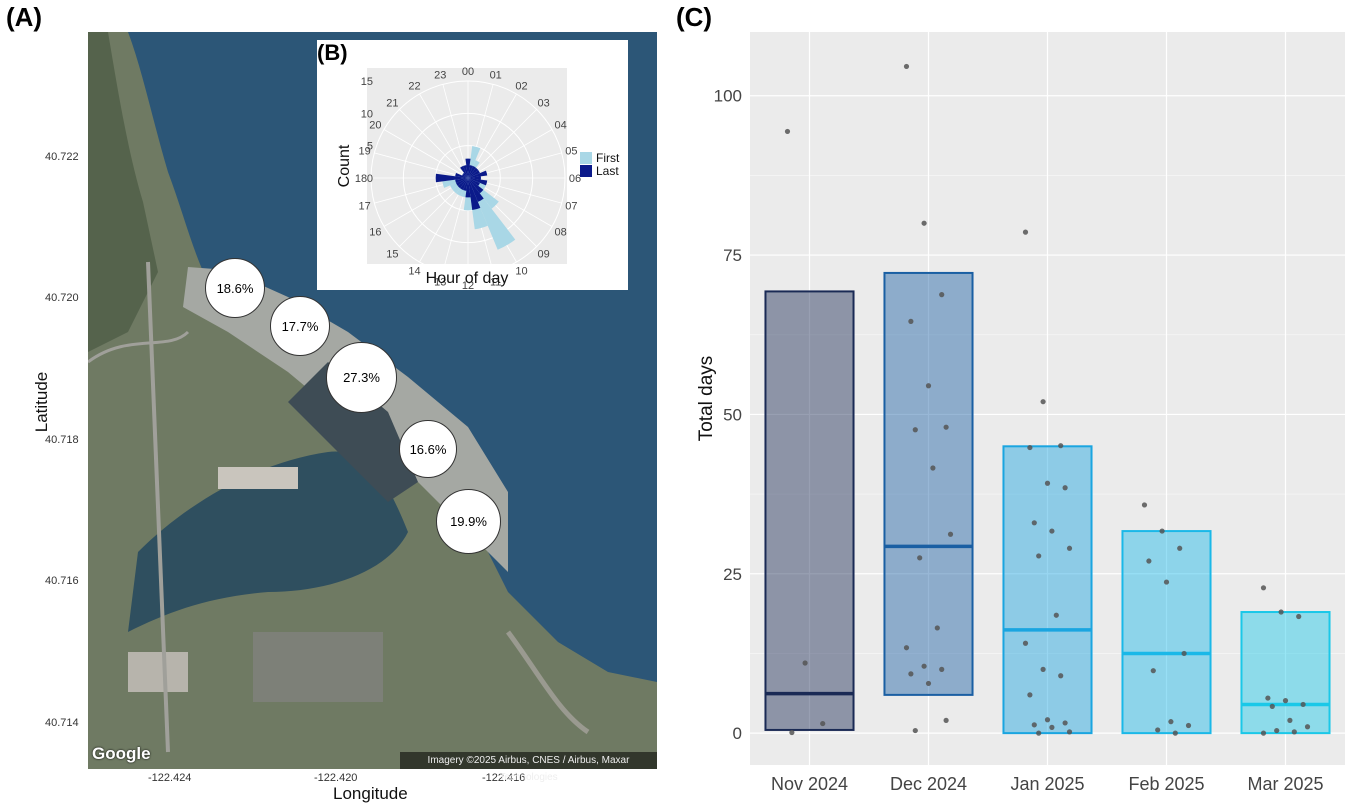  Describe the element at coordinates (607, 171) in the screenshot. I see `legend-label: Last` at that location.